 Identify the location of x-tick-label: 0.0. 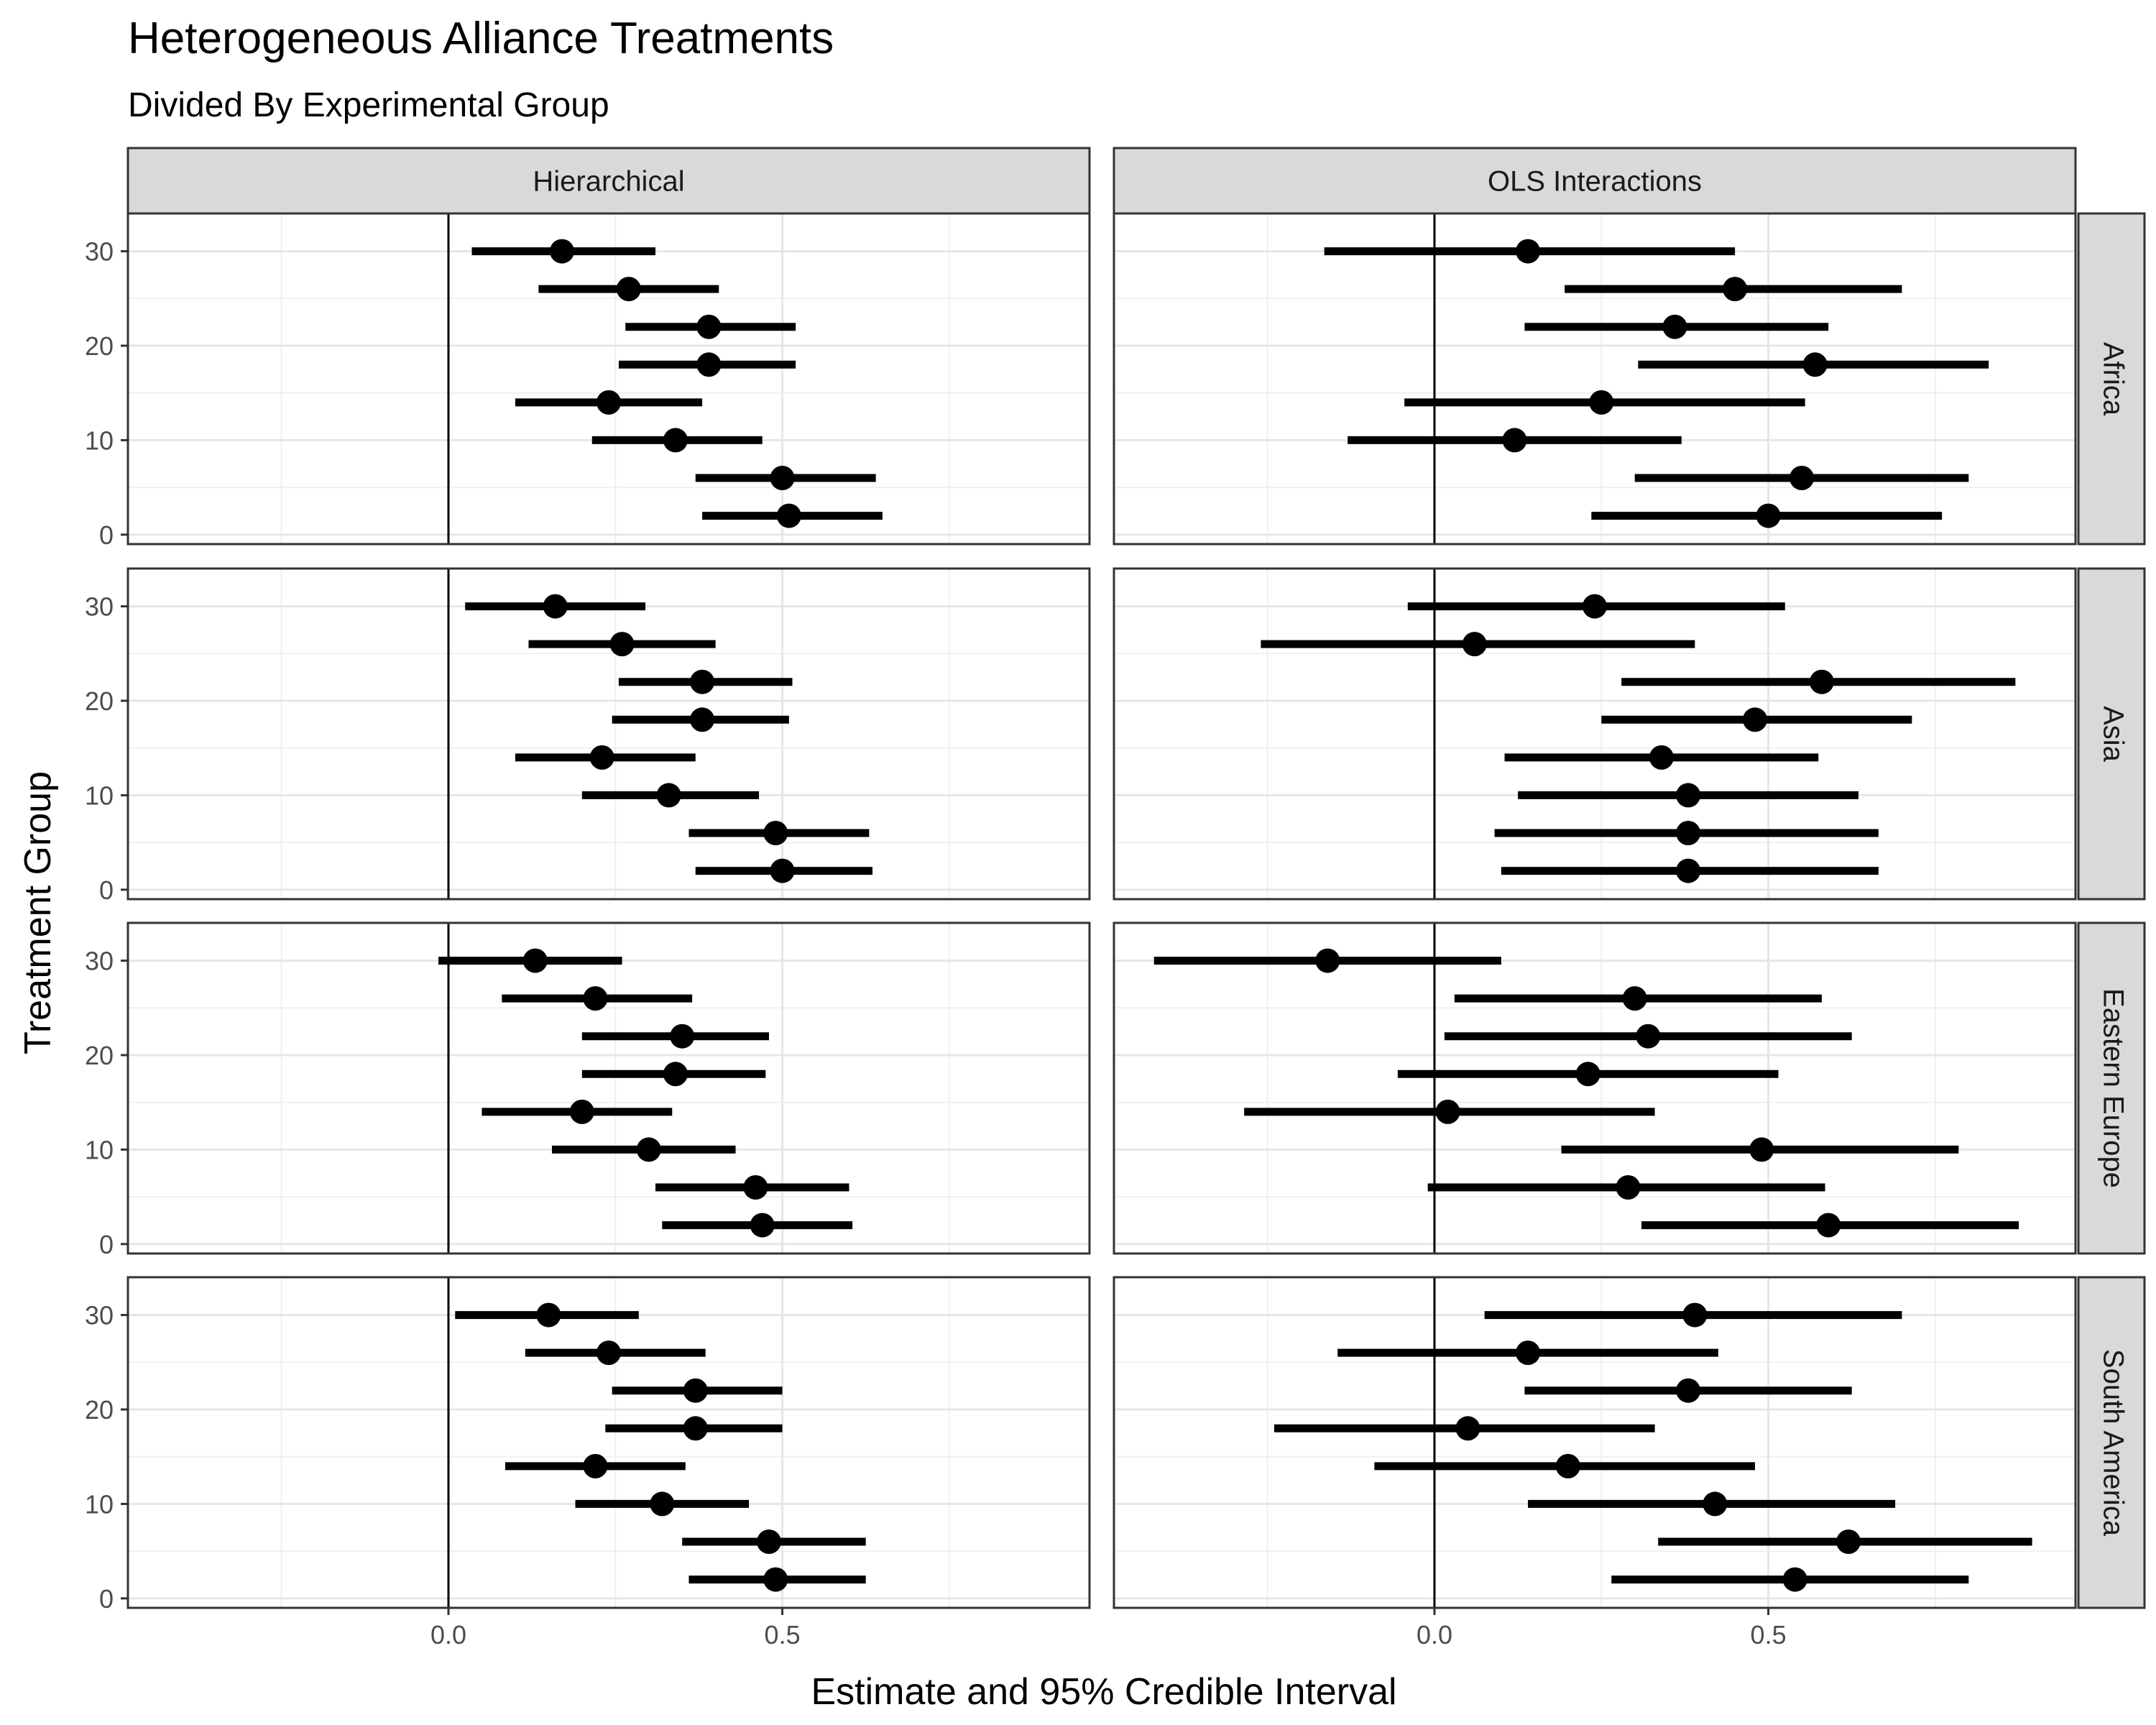
(1434, 1635).